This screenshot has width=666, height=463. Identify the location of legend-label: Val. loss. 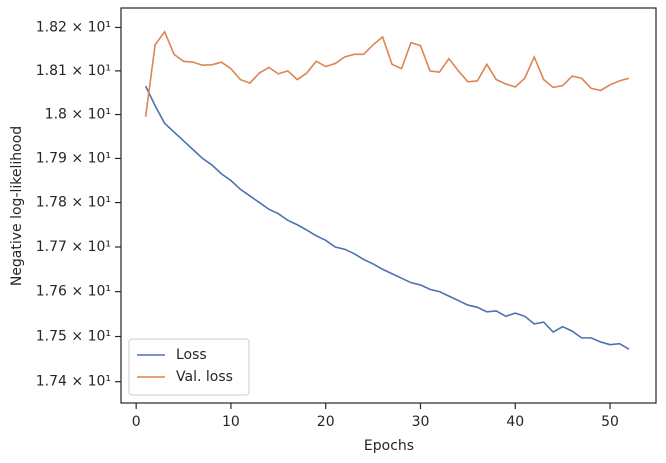
(204, 377).